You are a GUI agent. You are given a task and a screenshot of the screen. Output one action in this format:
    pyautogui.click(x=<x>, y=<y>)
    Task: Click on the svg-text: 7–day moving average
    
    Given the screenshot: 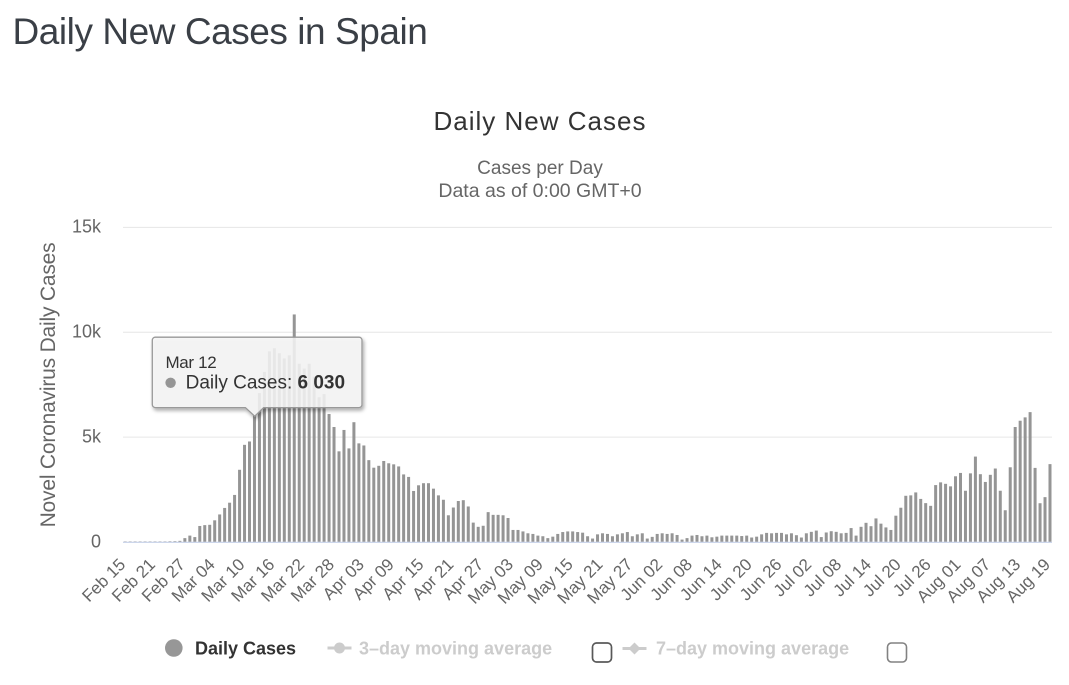 What is the action you would take?
    pyautogui.click(x=752, y=649)
    